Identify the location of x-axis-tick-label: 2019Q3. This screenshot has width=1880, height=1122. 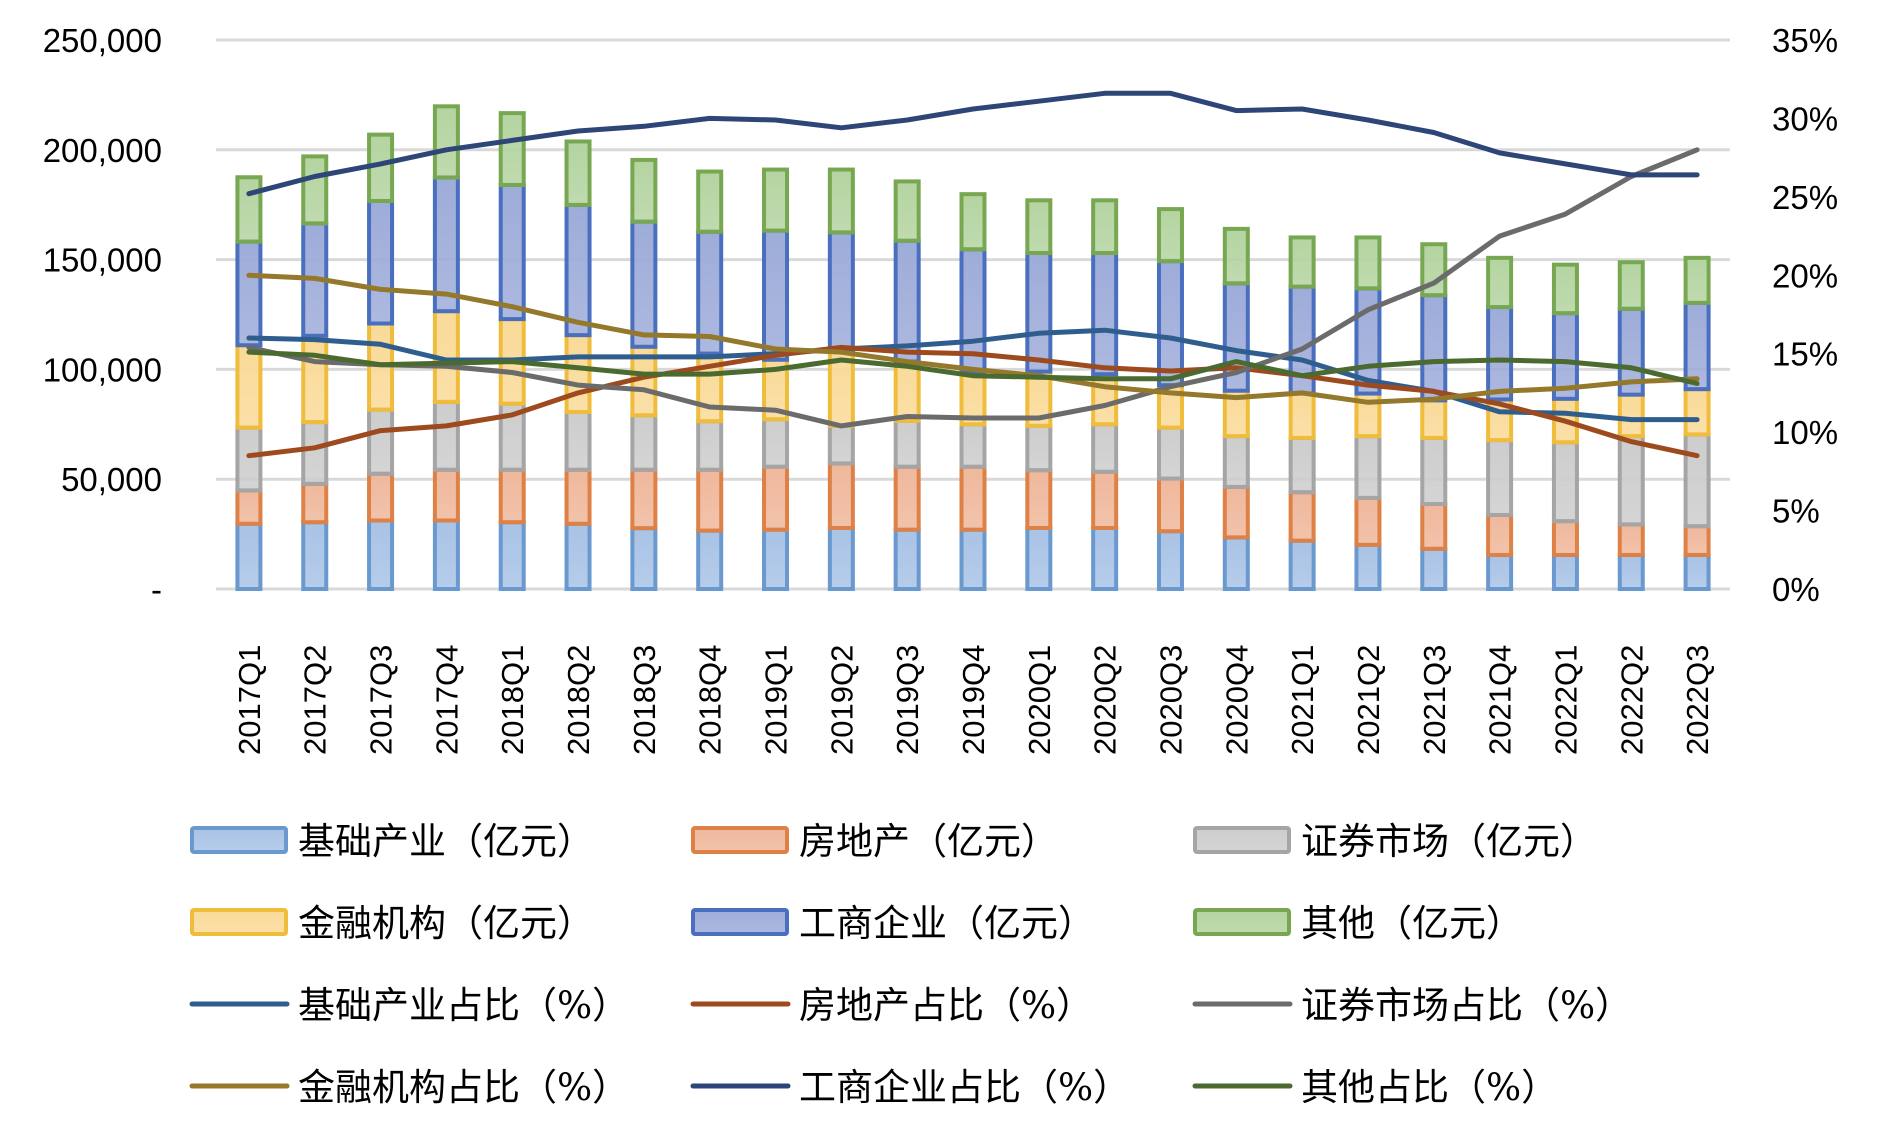
(907, 700).